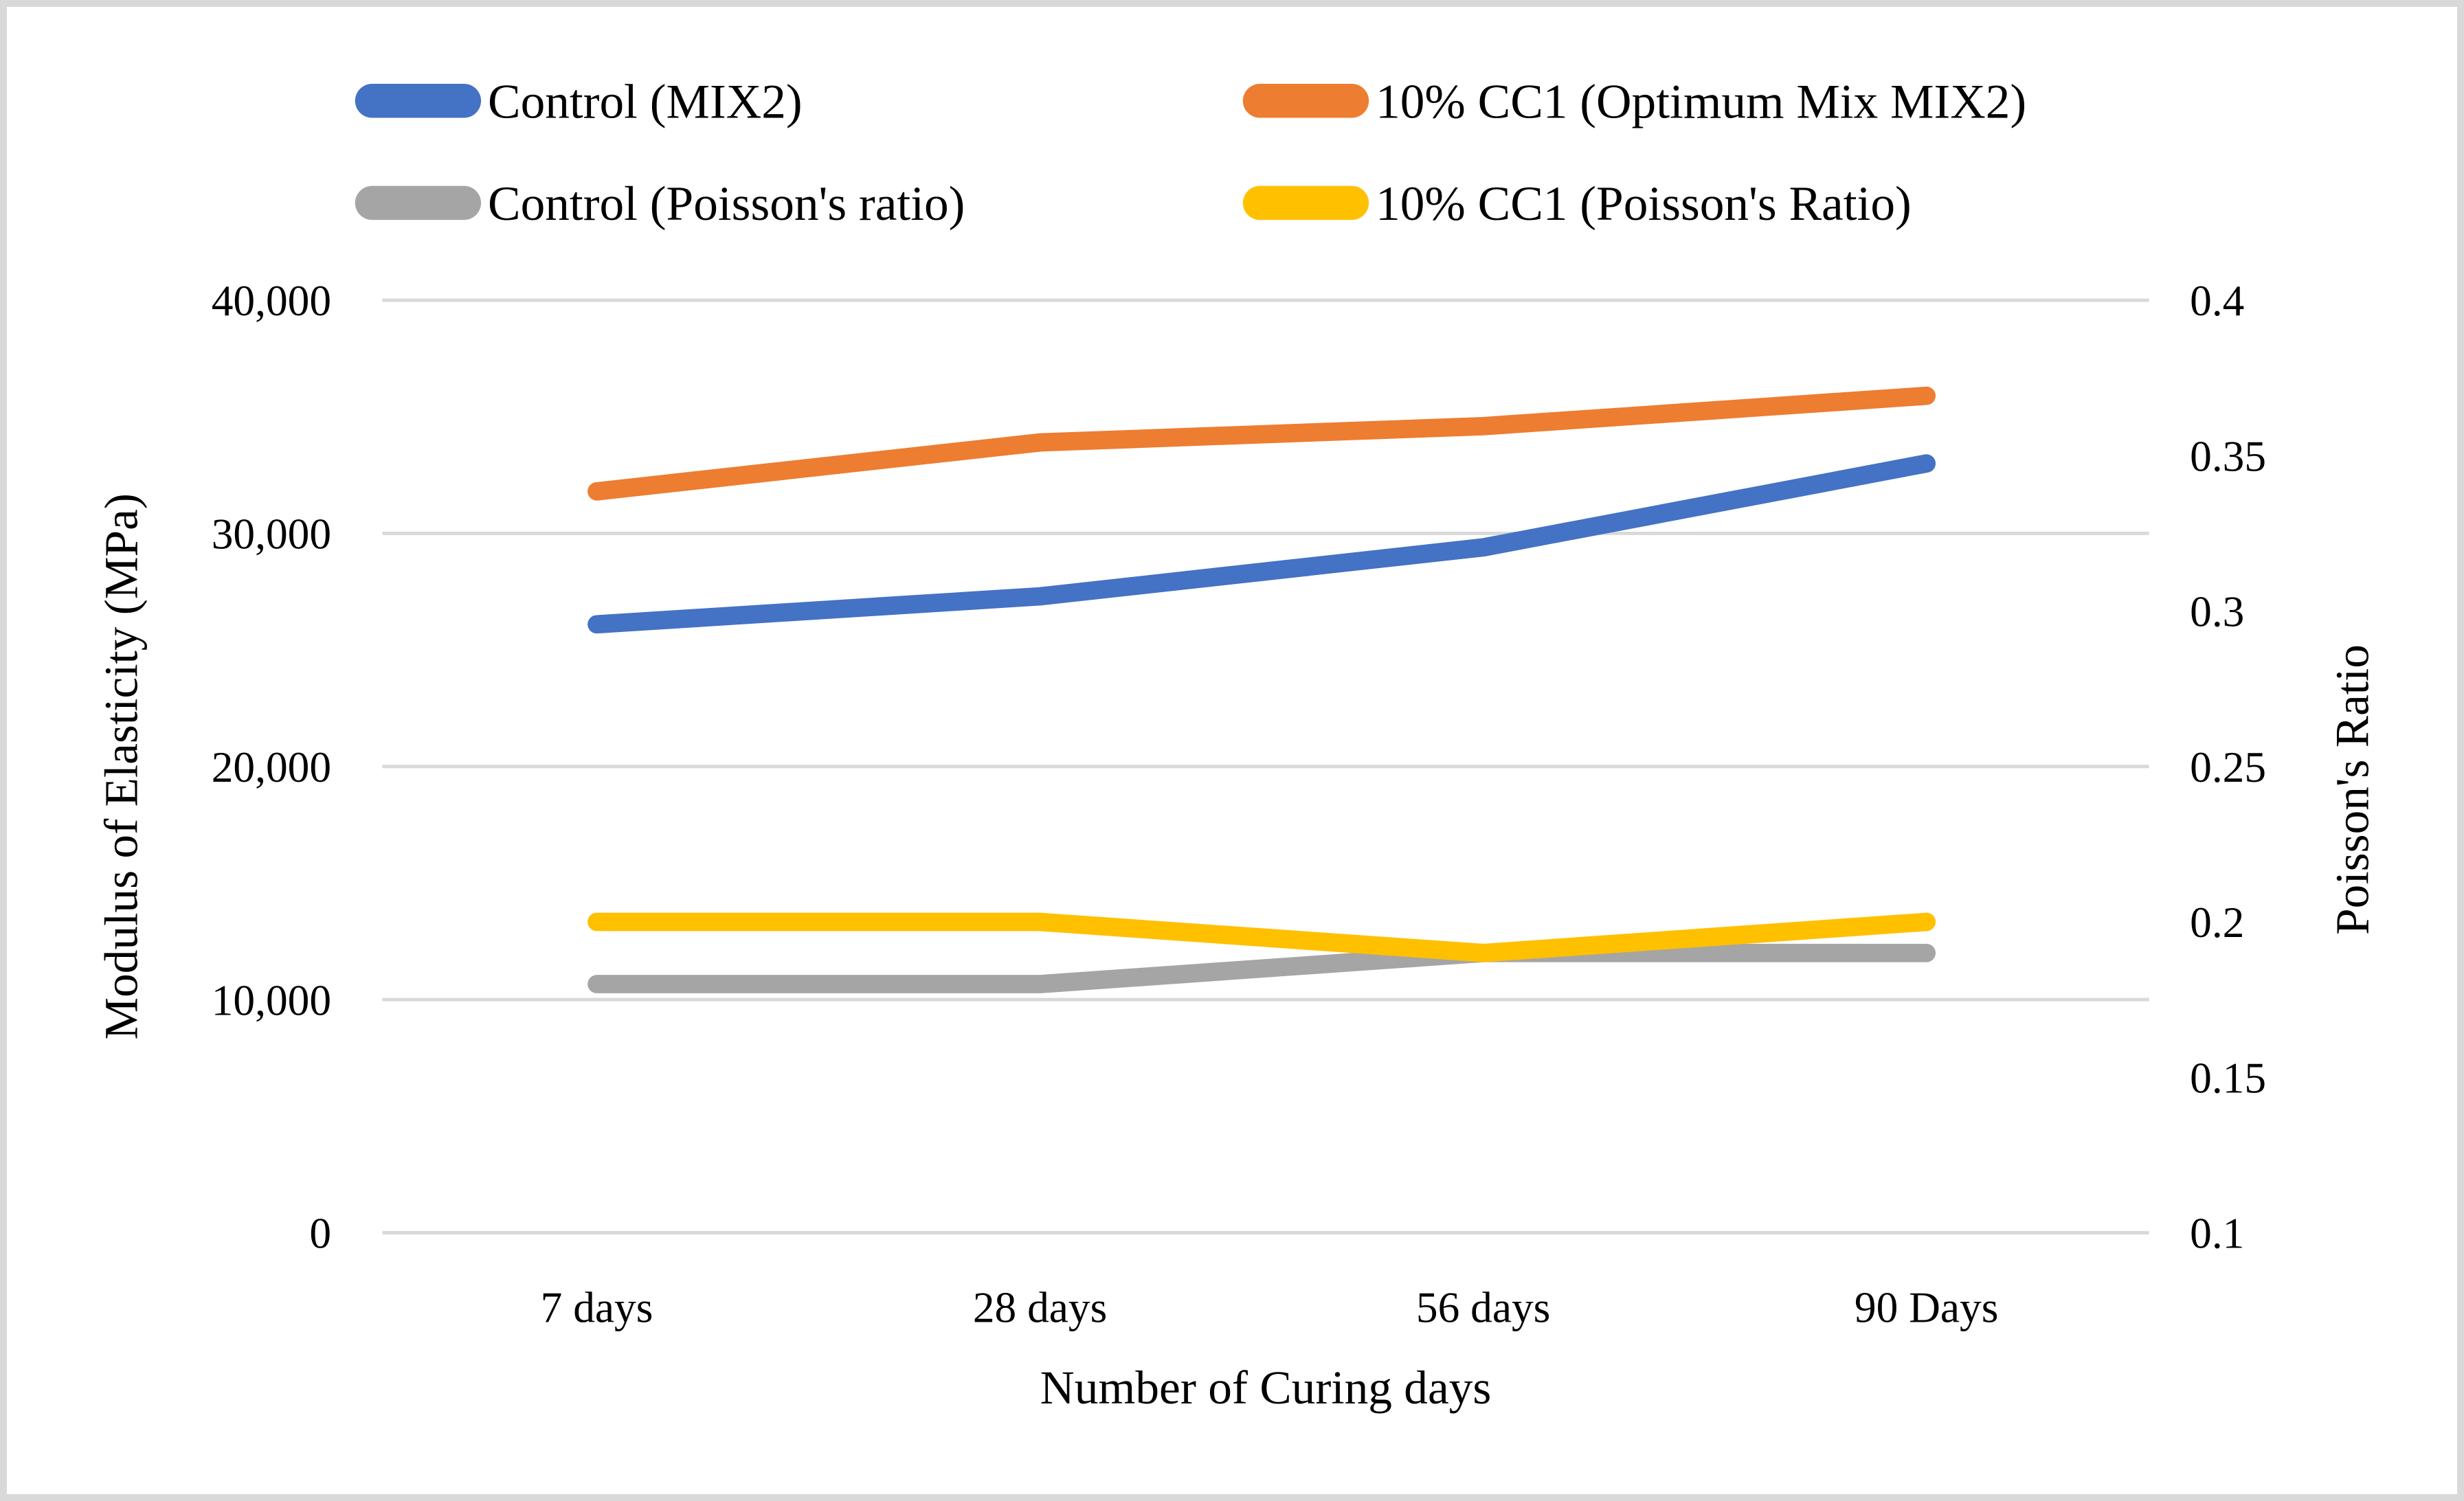  What do you see at coordinates (271, 300) in the screenshot?
I see `left-axis-tick-label: 40,000` at bounding box center [271, 300].